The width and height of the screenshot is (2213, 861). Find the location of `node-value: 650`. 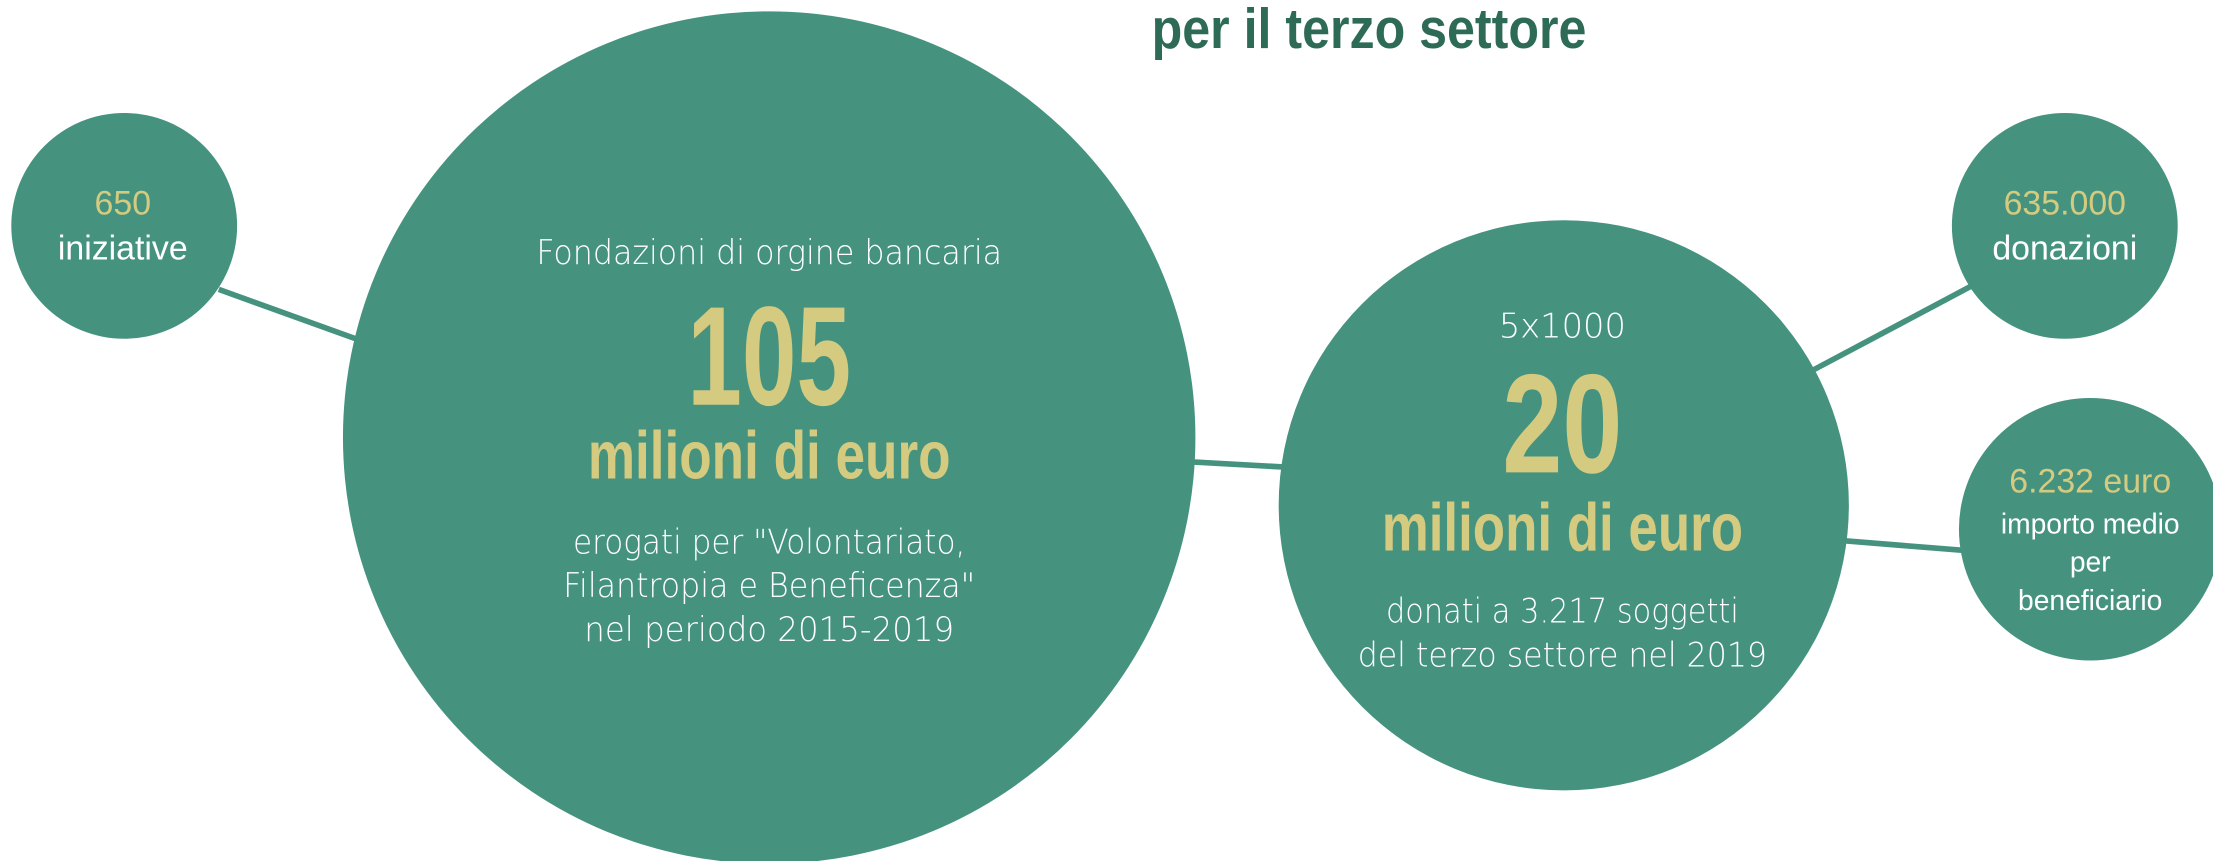

node-value: 650 is located at coordinates (123, 203).